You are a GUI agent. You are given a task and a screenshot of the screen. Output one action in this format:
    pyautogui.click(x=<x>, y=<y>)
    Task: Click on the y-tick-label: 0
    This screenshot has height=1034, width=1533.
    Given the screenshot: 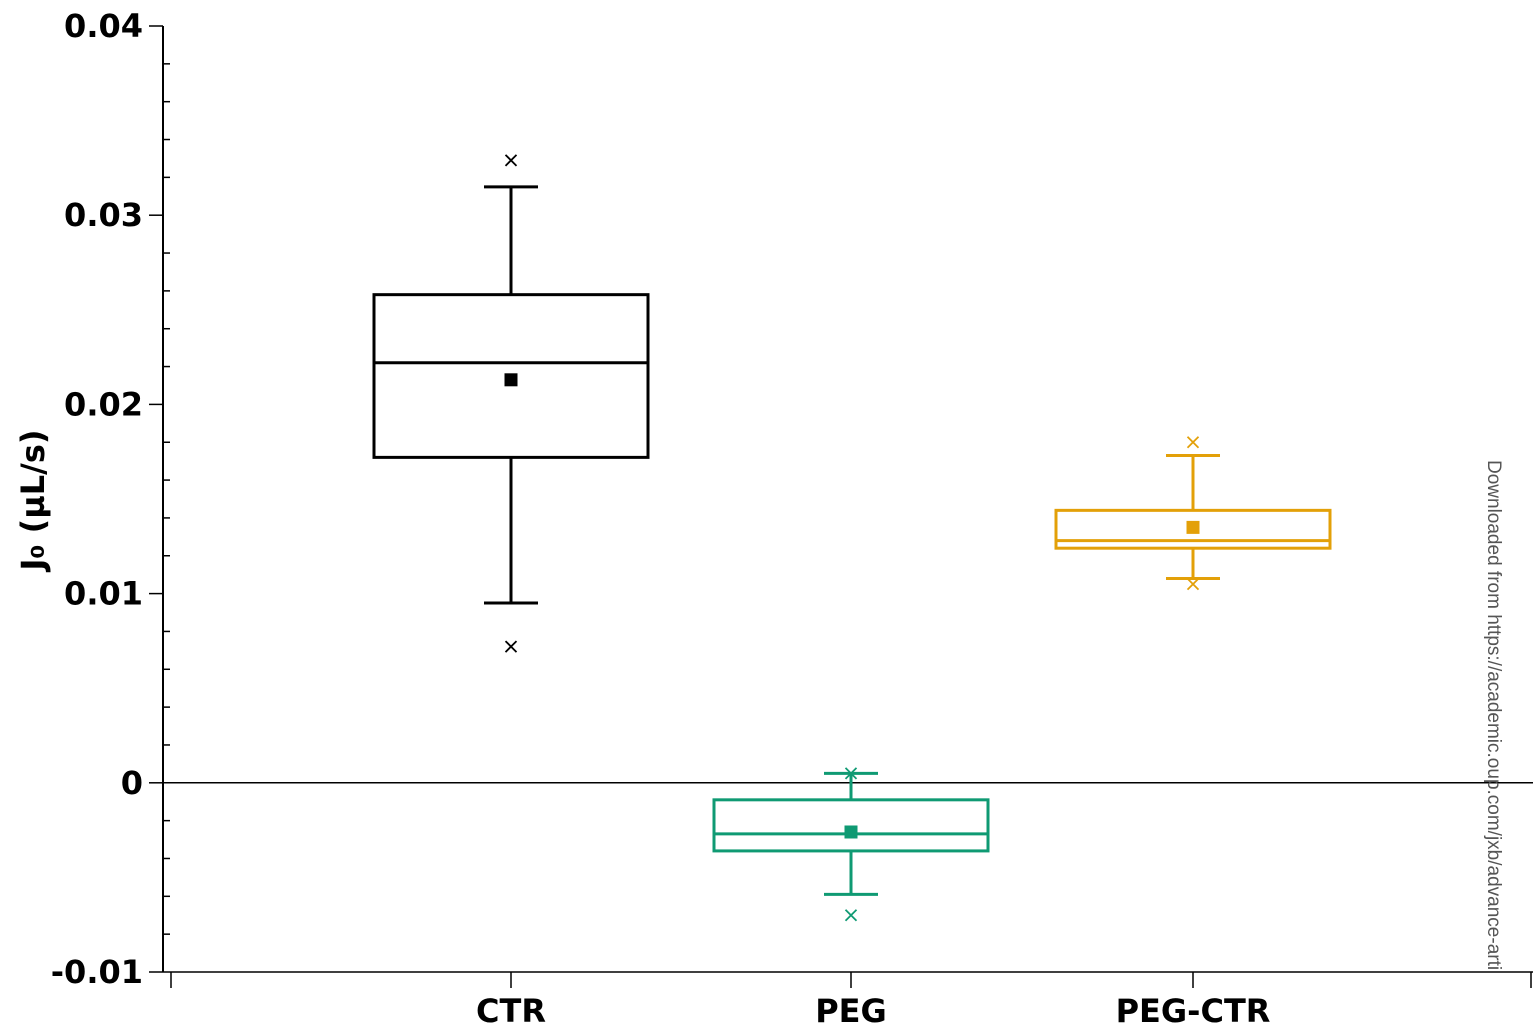 What is the action you would take?
    pyautogui.click(x=132, y=783)
    